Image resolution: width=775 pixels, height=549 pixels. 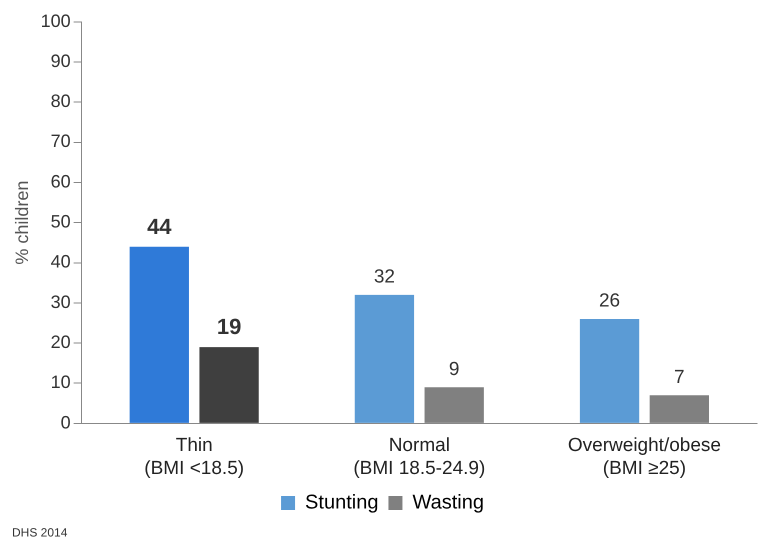 What do you see at coordinates (645, 457) in the screenshot?
I see `x-tick-label: Overweight/obese (BMI ≥25)` at bounding box center [645, 457].